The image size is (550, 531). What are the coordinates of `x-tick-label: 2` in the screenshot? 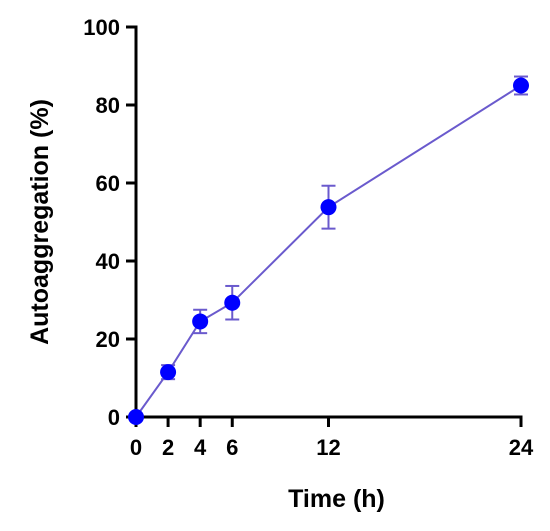 It's located at (168, 447).